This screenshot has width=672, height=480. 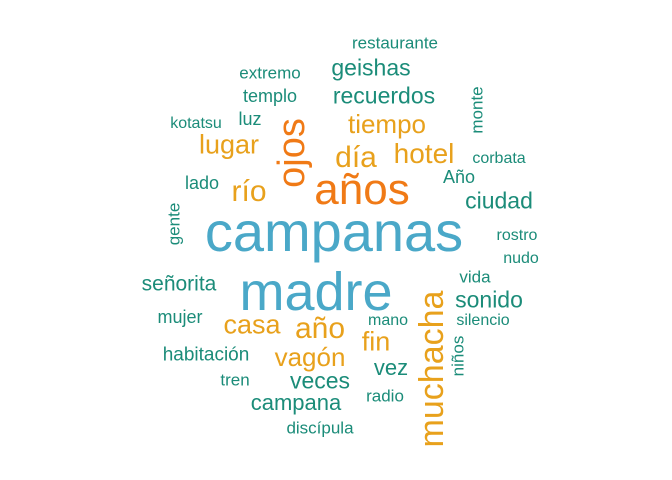 What do you see at coordinates (320, 428) in the screenshot?
I see `word-discipula: discípula` at bounding box center [320, 428].